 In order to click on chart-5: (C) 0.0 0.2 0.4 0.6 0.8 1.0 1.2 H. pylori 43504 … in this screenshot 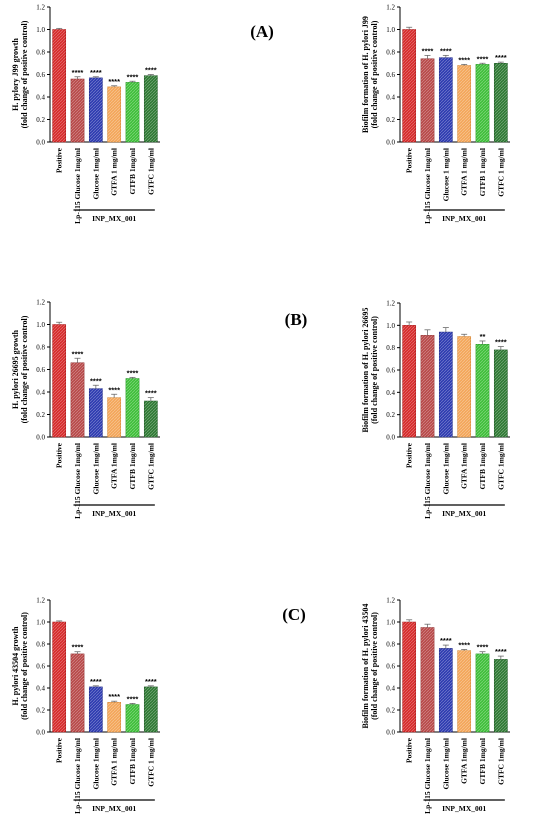, I will do `click(158, 705)`.